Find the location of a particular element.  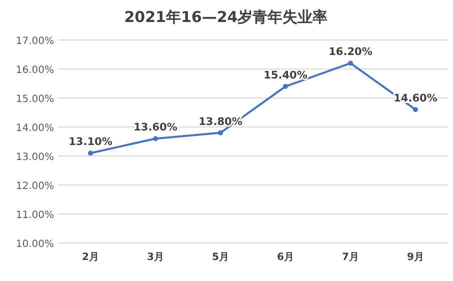

y-tick-label: 15.00% is located at coordinates (35, 99).